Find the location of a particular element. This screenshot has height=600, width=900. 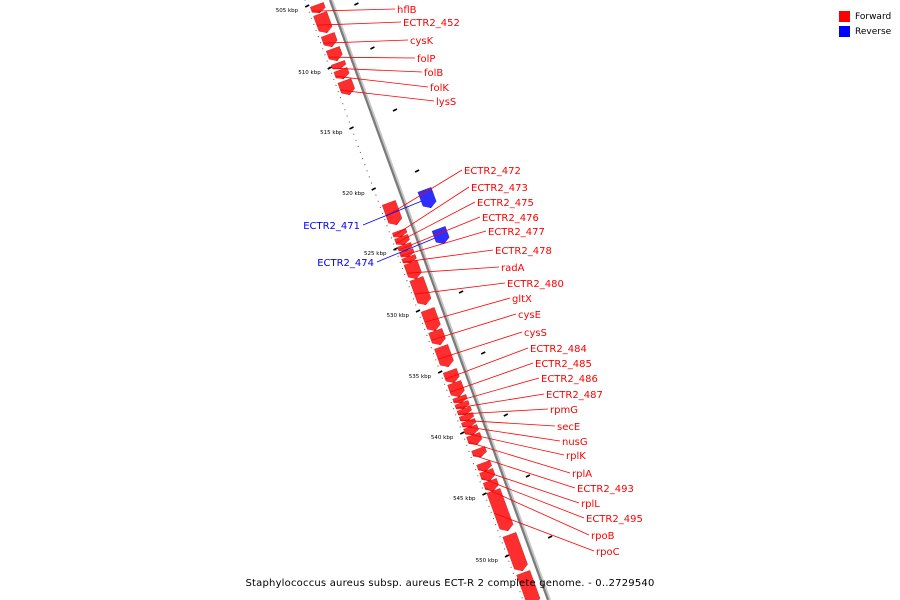

leader-line-lyss is located at coordinates (387, 95).